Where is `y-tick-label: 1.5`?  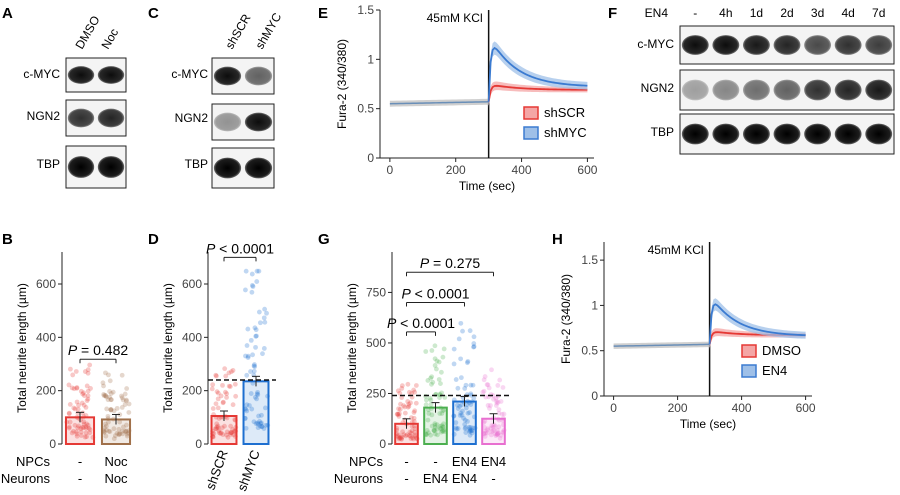
y-tick-label: 1.5 is located at coordinates (365, 10).